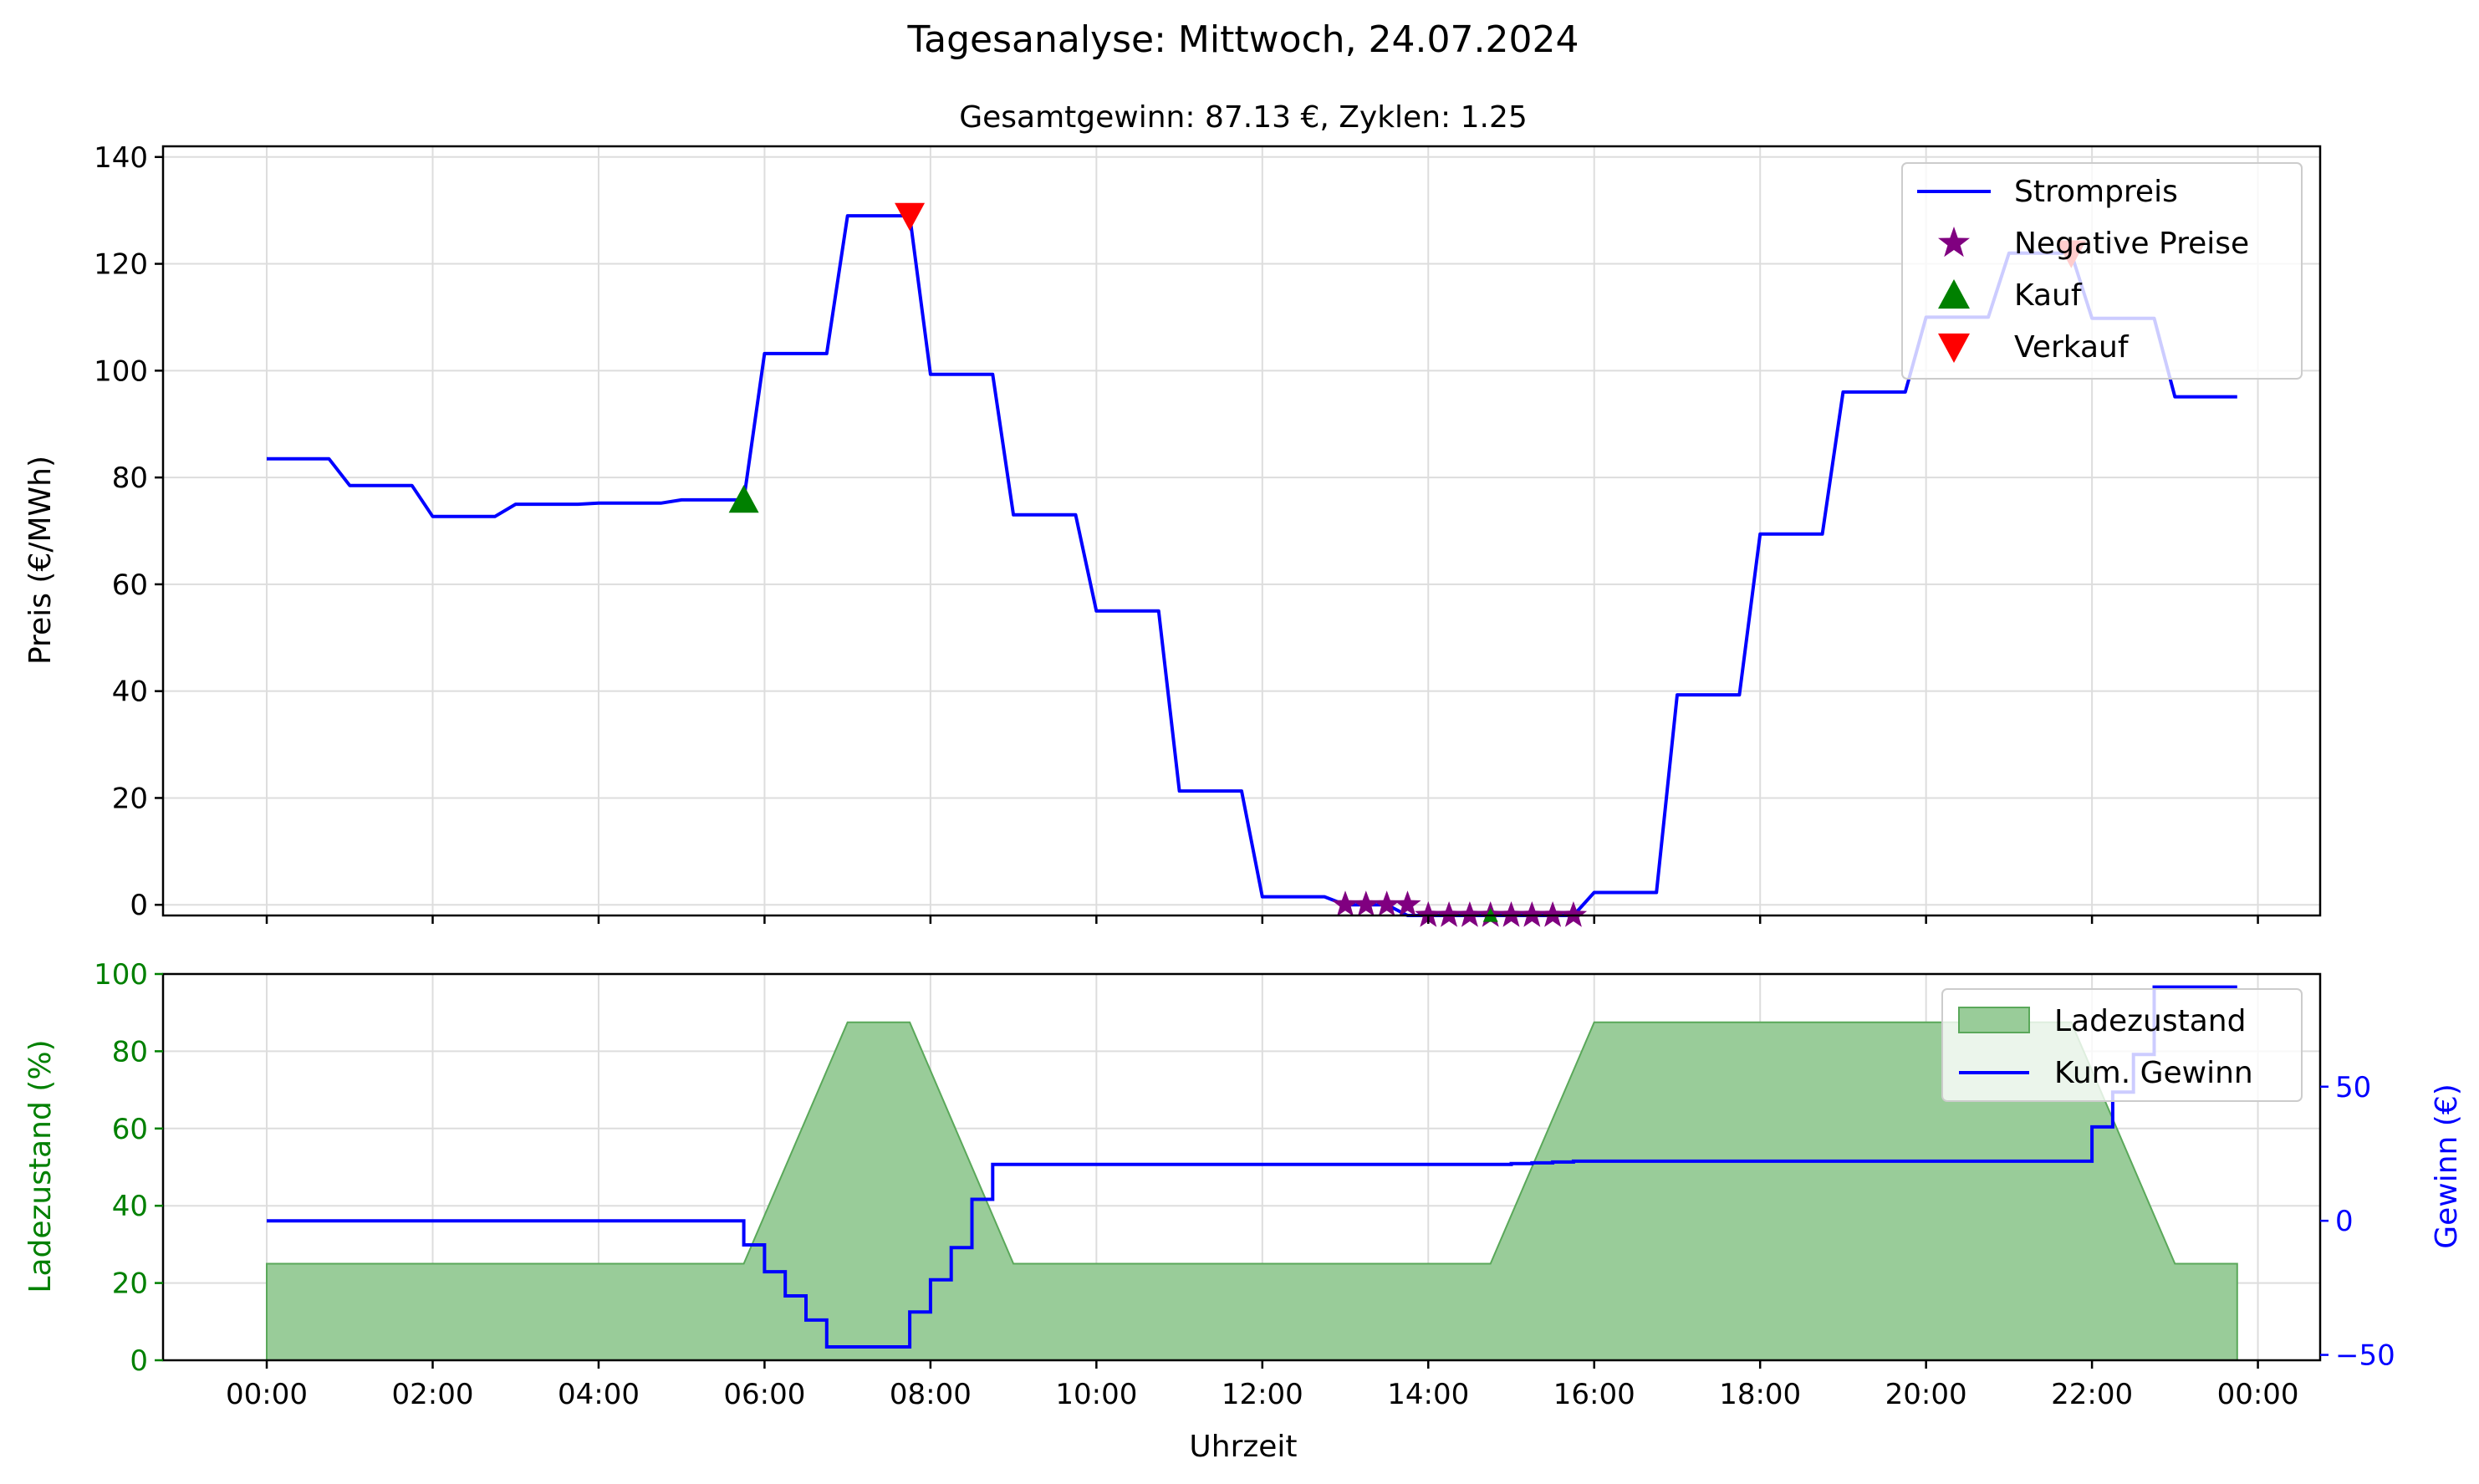 This screenshot has width=2479, height=1484. What do you see at coordinates (130, 1051) in the screenshot?
I see `bottom-left-y-tick-label: 80` at bounding box center [130, 1051].